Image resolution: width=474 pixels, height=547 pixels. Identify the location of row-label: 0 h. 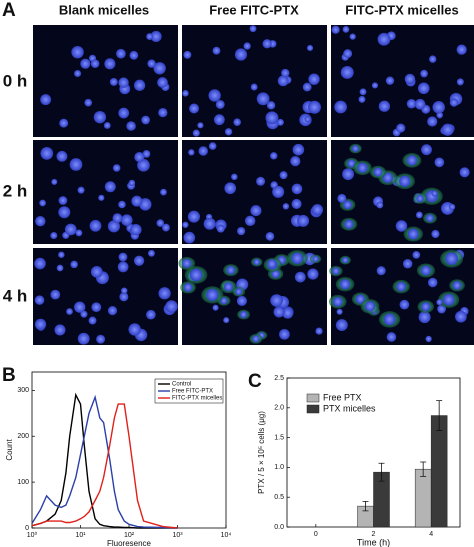
(15, 80).